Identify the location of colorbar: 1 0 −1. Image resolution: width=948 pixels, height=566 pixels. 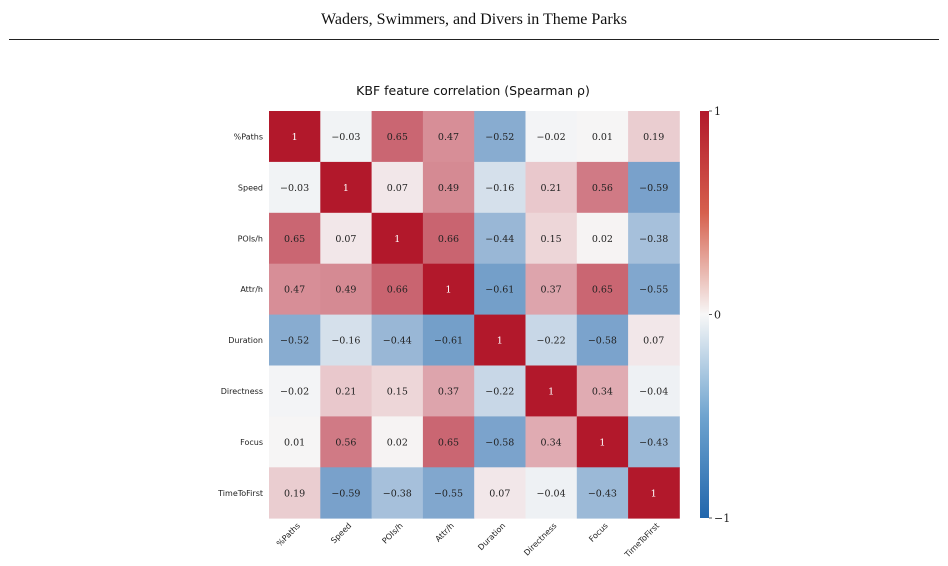
(715, 315).